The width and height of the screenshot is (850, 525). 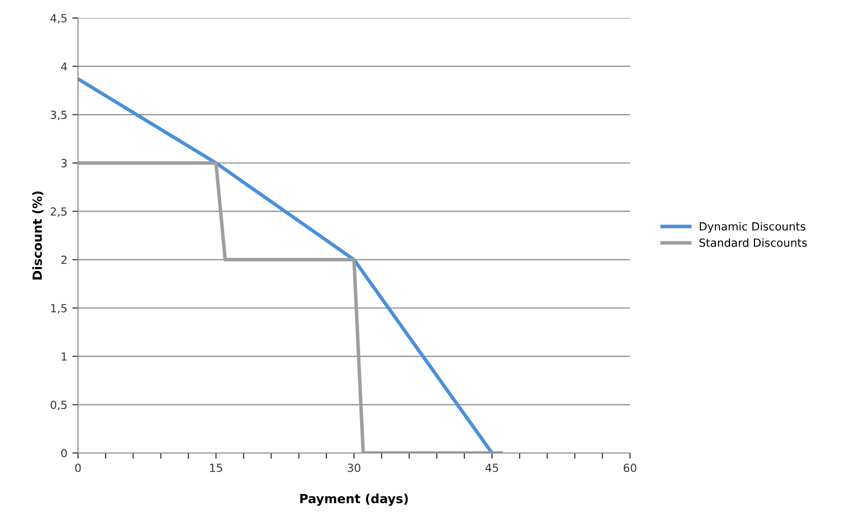 What do you see at coordinates (354, 500) in the screenshot?
I see `x-axis-title: Payment (days)` at bounding box center [354, 500].